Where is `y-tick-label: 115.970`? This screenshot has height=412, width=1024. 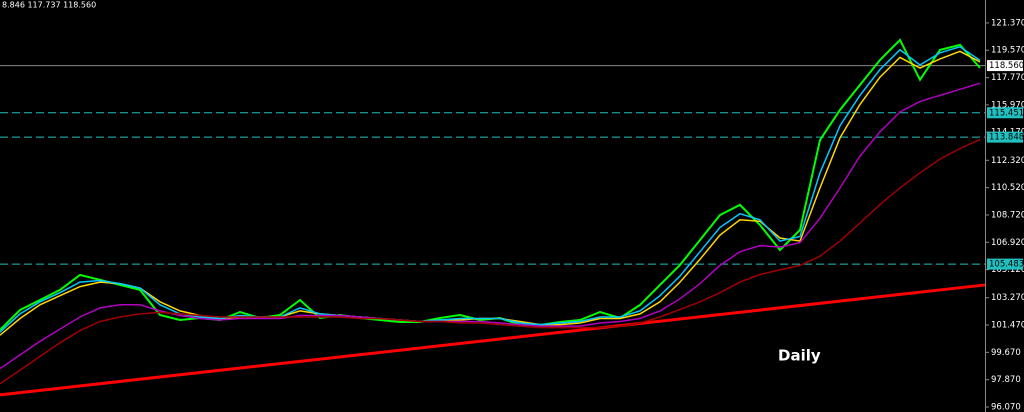
y-tick-label: 115.970 is located at coordinates (1007, 105).